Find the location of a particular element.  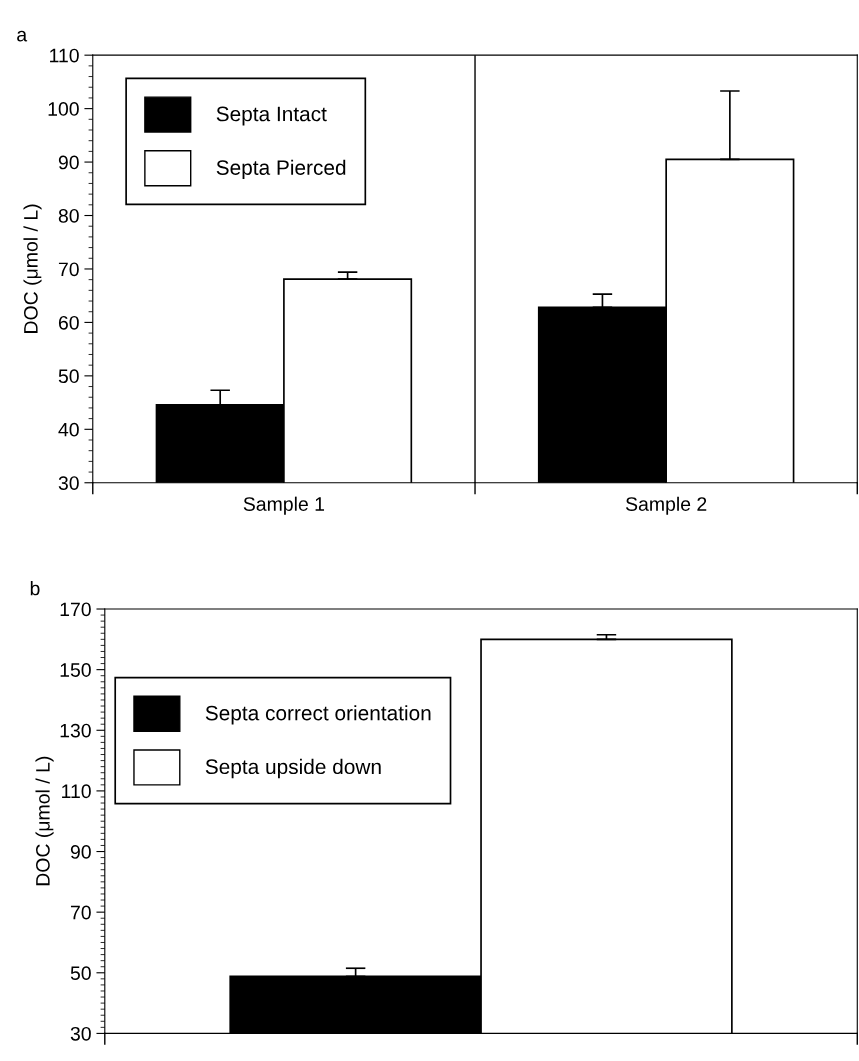

y-tick-label: 80 is located at coordinates (68, 215).